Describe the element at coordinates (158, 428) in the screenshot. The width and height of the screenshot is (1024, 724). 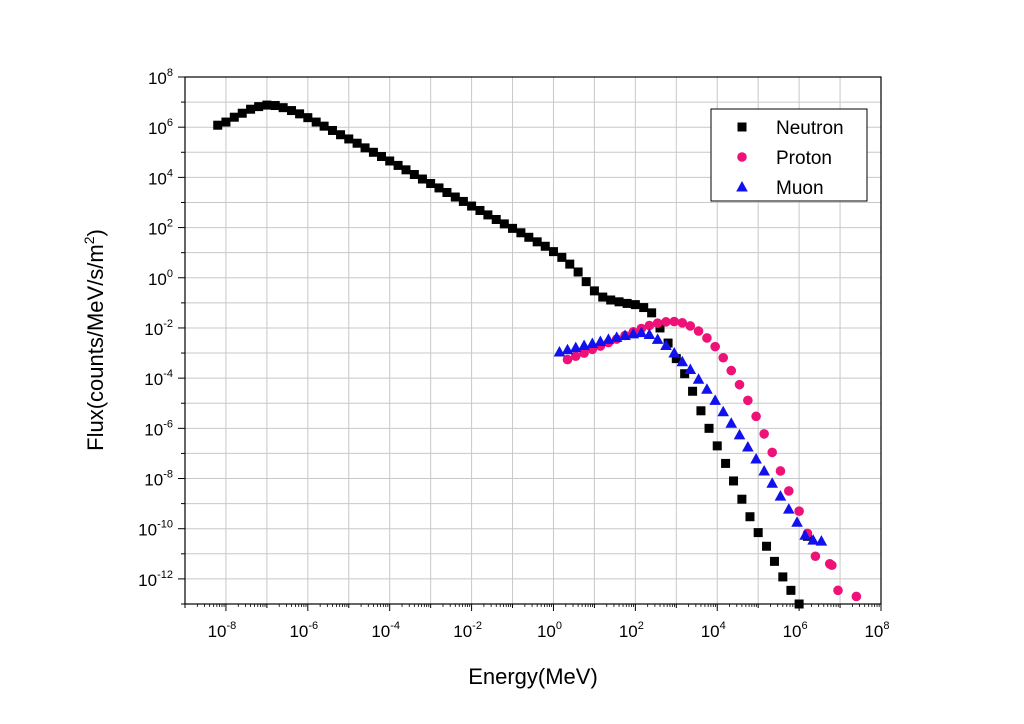
I see `y-tick-label: 10⁻⁶` at that location.